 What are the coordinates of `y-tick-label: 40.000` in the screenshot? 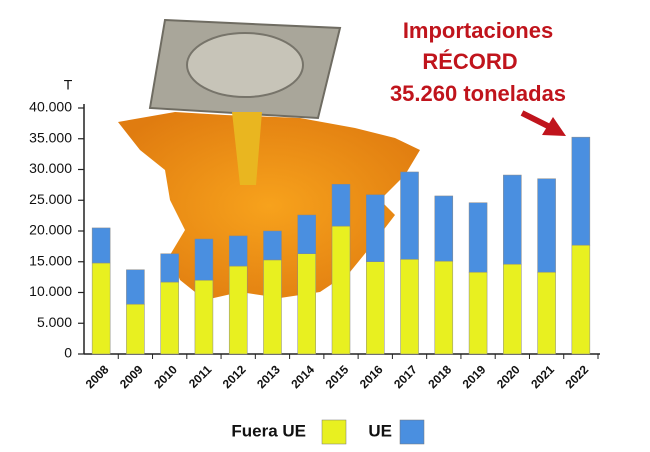 It's located at (50, 107).